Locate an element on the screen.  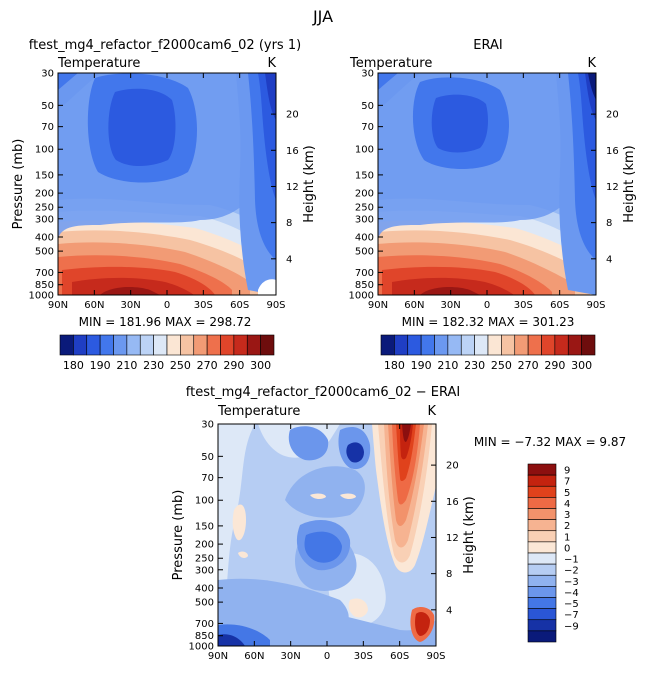
panel-difference-title: ftest_mg4_refactor_f2000cam6_02 − ERAI is located at coordinates (323, 392).